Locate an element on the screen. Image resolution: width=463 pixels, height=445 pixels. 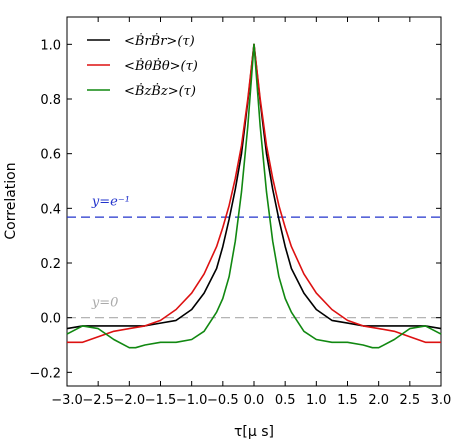
x-tick-label-2: −2.0 is located at coordinates (130, 400).